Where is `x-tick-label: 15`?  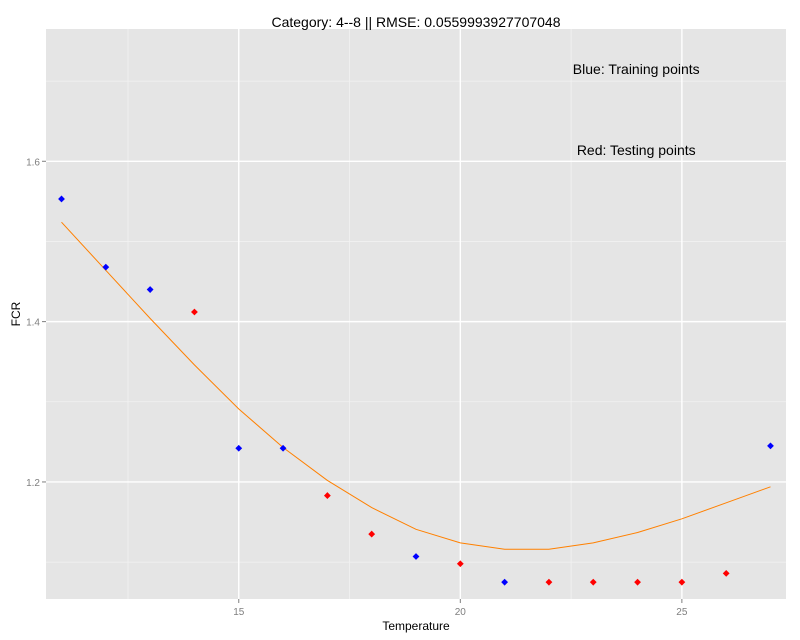
x-tick-label: 15 is located at coordinates (239, 612).